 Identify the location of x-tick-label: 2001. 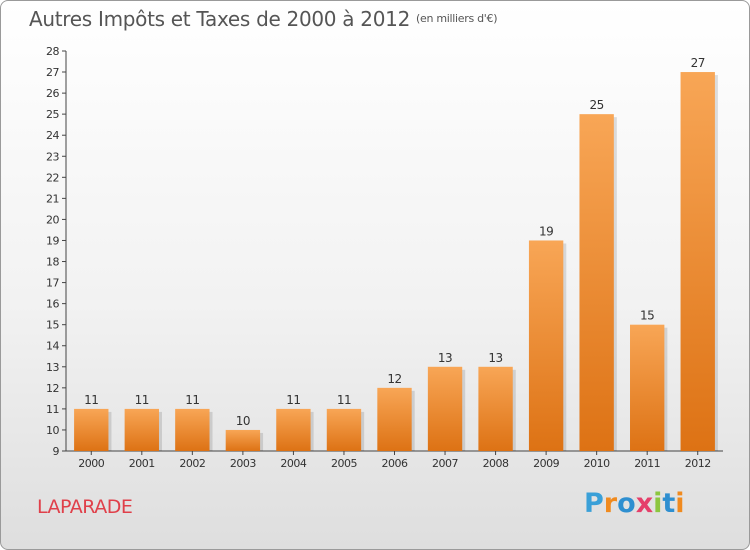
(142, 463).